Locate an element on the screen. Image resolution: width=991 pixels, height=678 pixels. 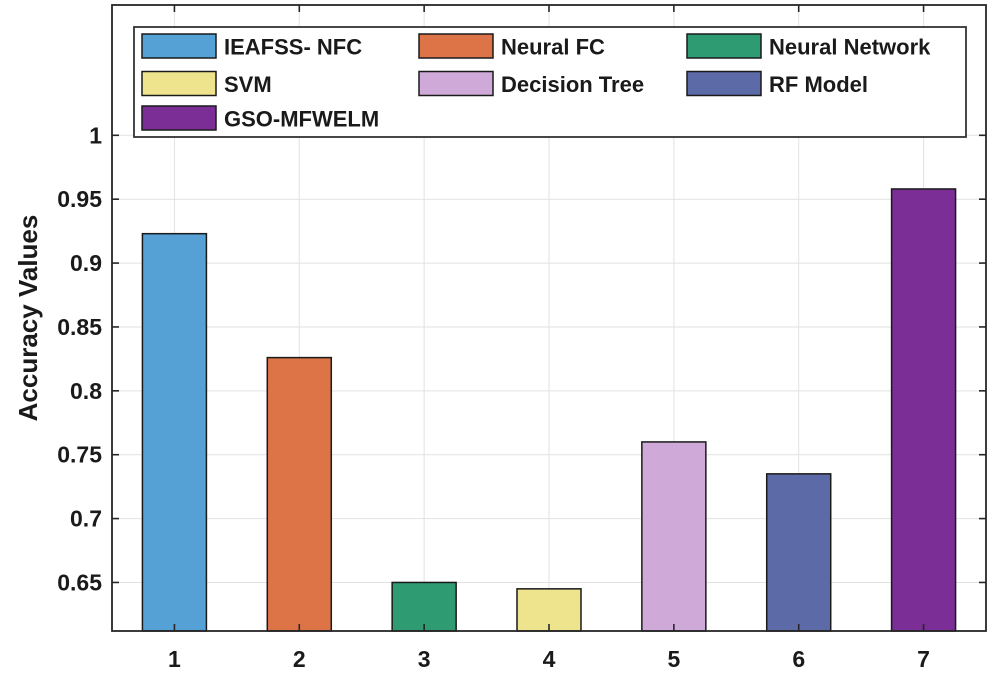
legend-item-decision-tree: Decision Tree is located at coordinates (531, 83).